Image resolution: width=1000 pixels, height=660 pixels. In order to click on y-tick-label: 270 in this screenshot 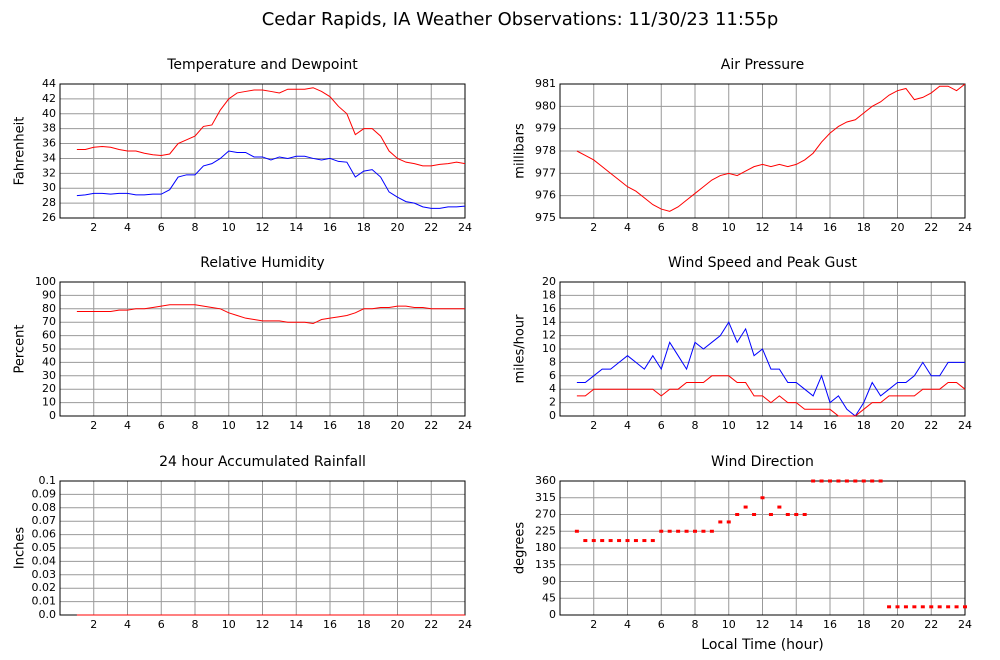, I will do `click(545, 514)`.